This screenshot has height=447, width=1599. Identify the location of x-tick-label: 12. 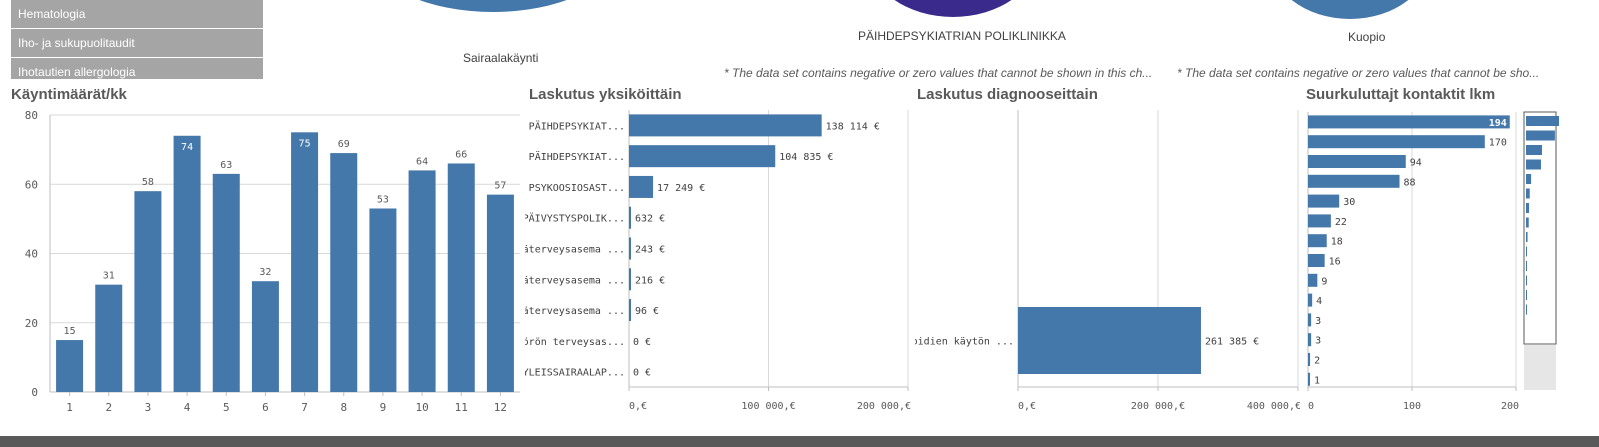
(500, 407).